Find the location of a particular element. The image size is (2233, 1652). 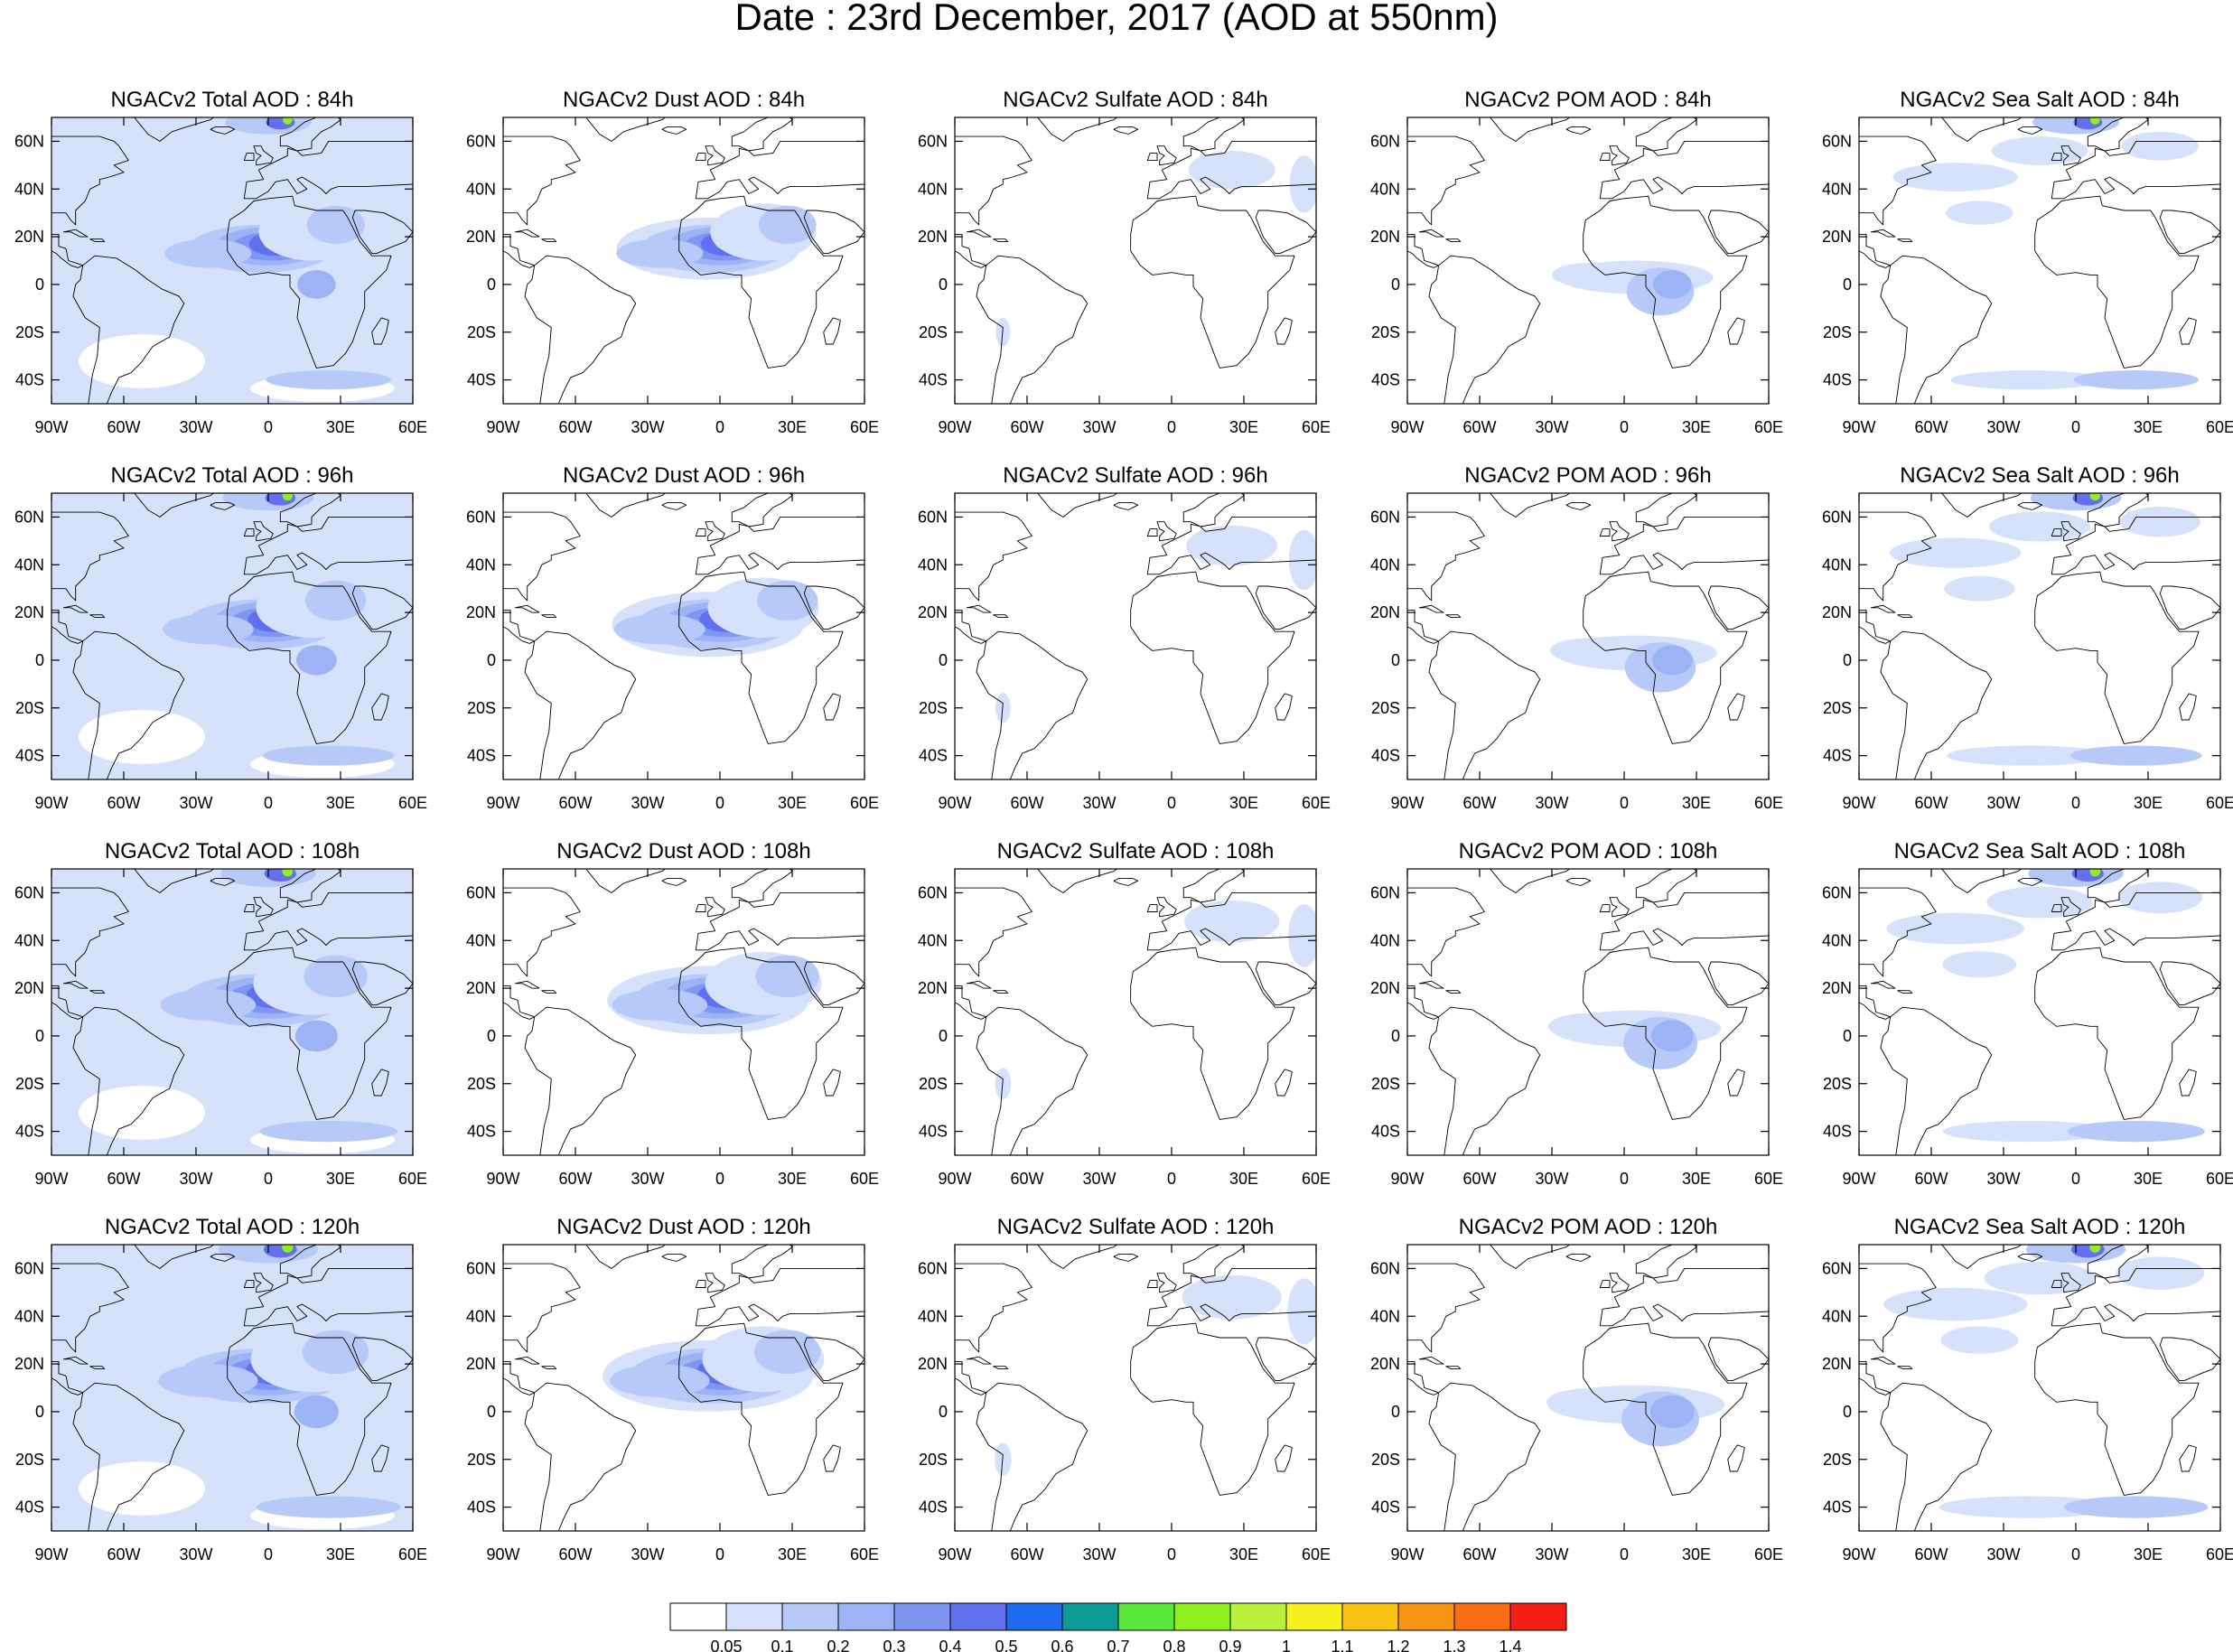

lon-tick-label: 30E is located at coordinates (2148, 803).